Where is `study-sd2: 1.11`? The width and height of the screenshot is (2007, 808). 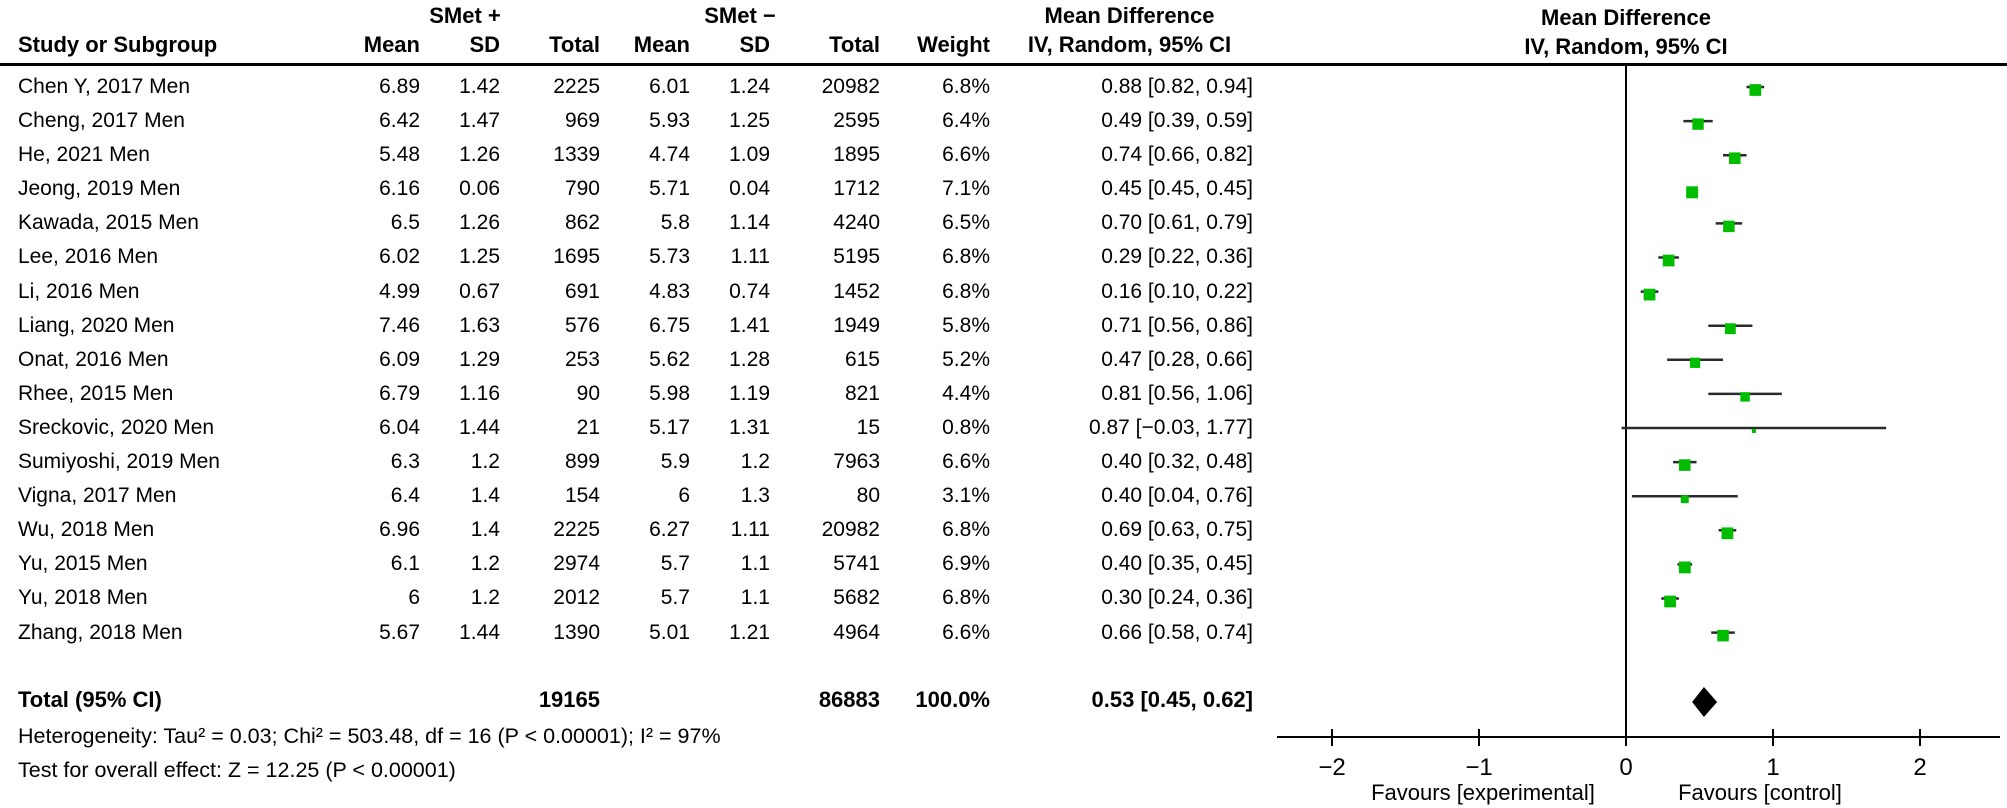 study-sd2: 1.11 is located at coordinates (750, 257).